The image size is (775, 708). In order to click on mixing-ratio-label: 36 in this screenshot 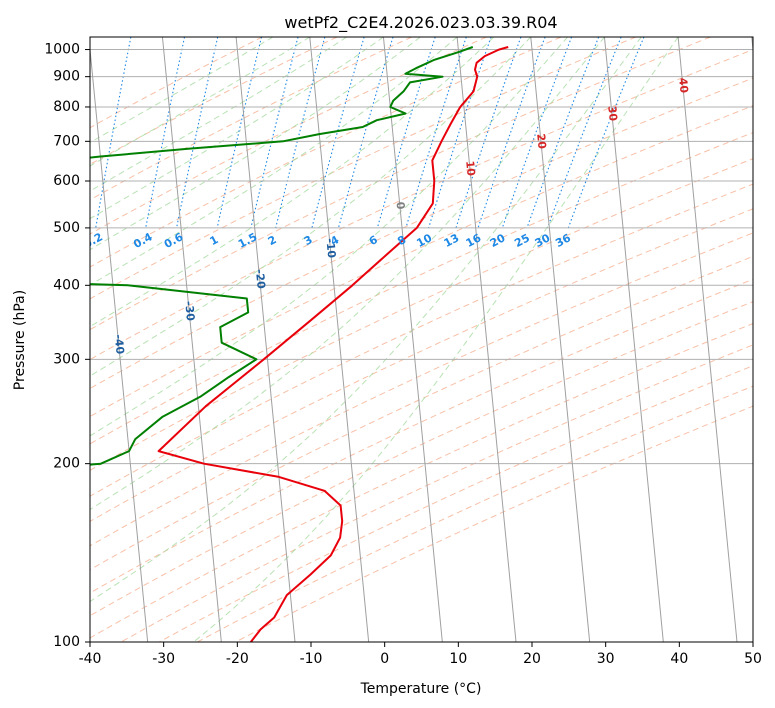, I will do `click(563, 240)`.